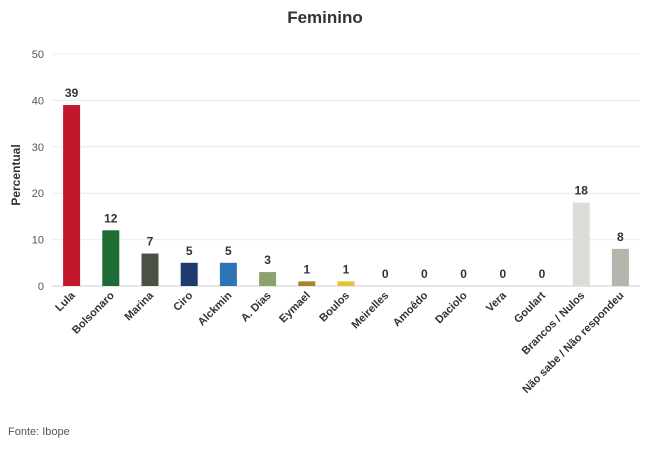 The height and width of the screenshot is (450, 650). Describe the element at coordinates (183, 301) in the screenshot. I see `category-label: Ciro` at that location.